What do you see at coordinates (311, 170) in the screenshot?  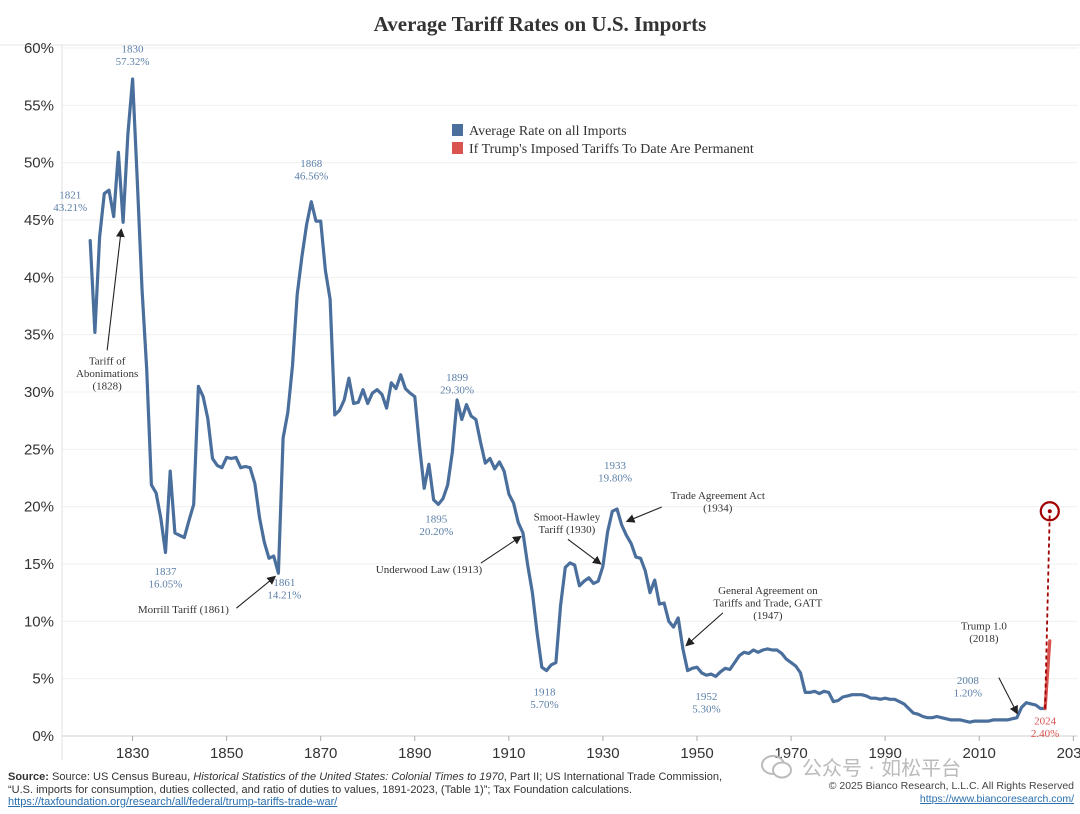 I see `annotation-label: 1868 46.56%` at bounding box center [311, 170].